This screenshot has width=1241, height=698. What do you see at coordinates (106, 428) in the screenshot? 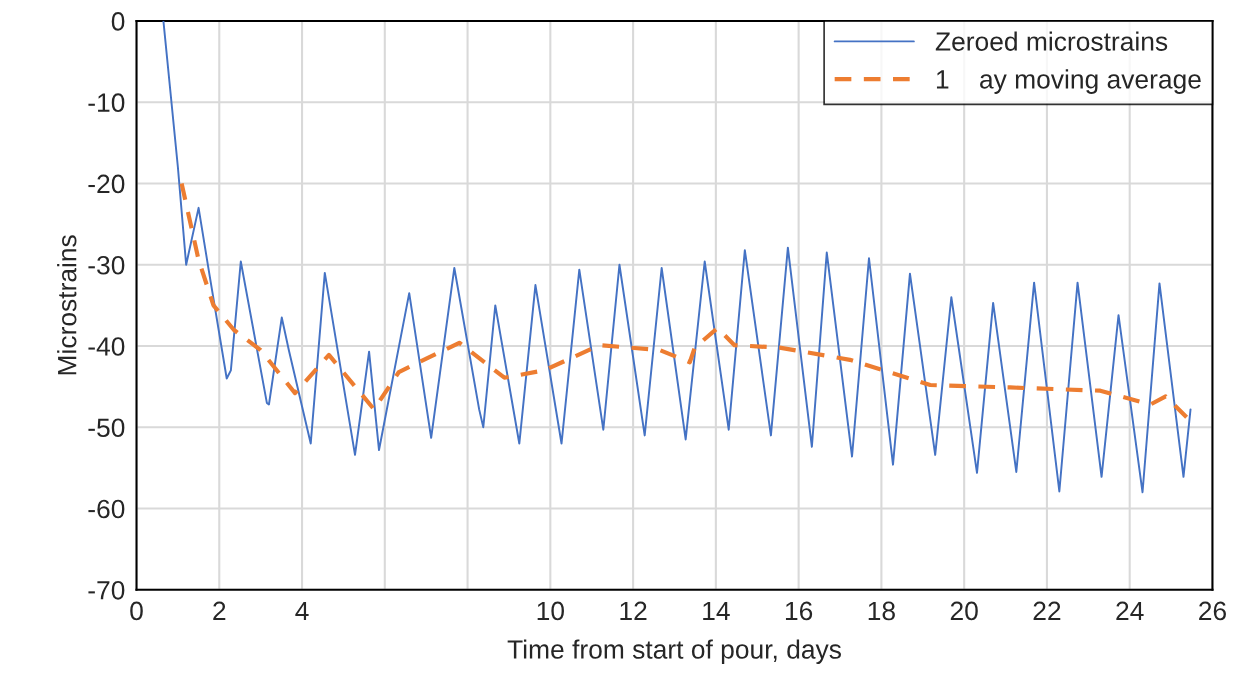
I see `y-tick-label: -50` at bounding box center [106, 428].